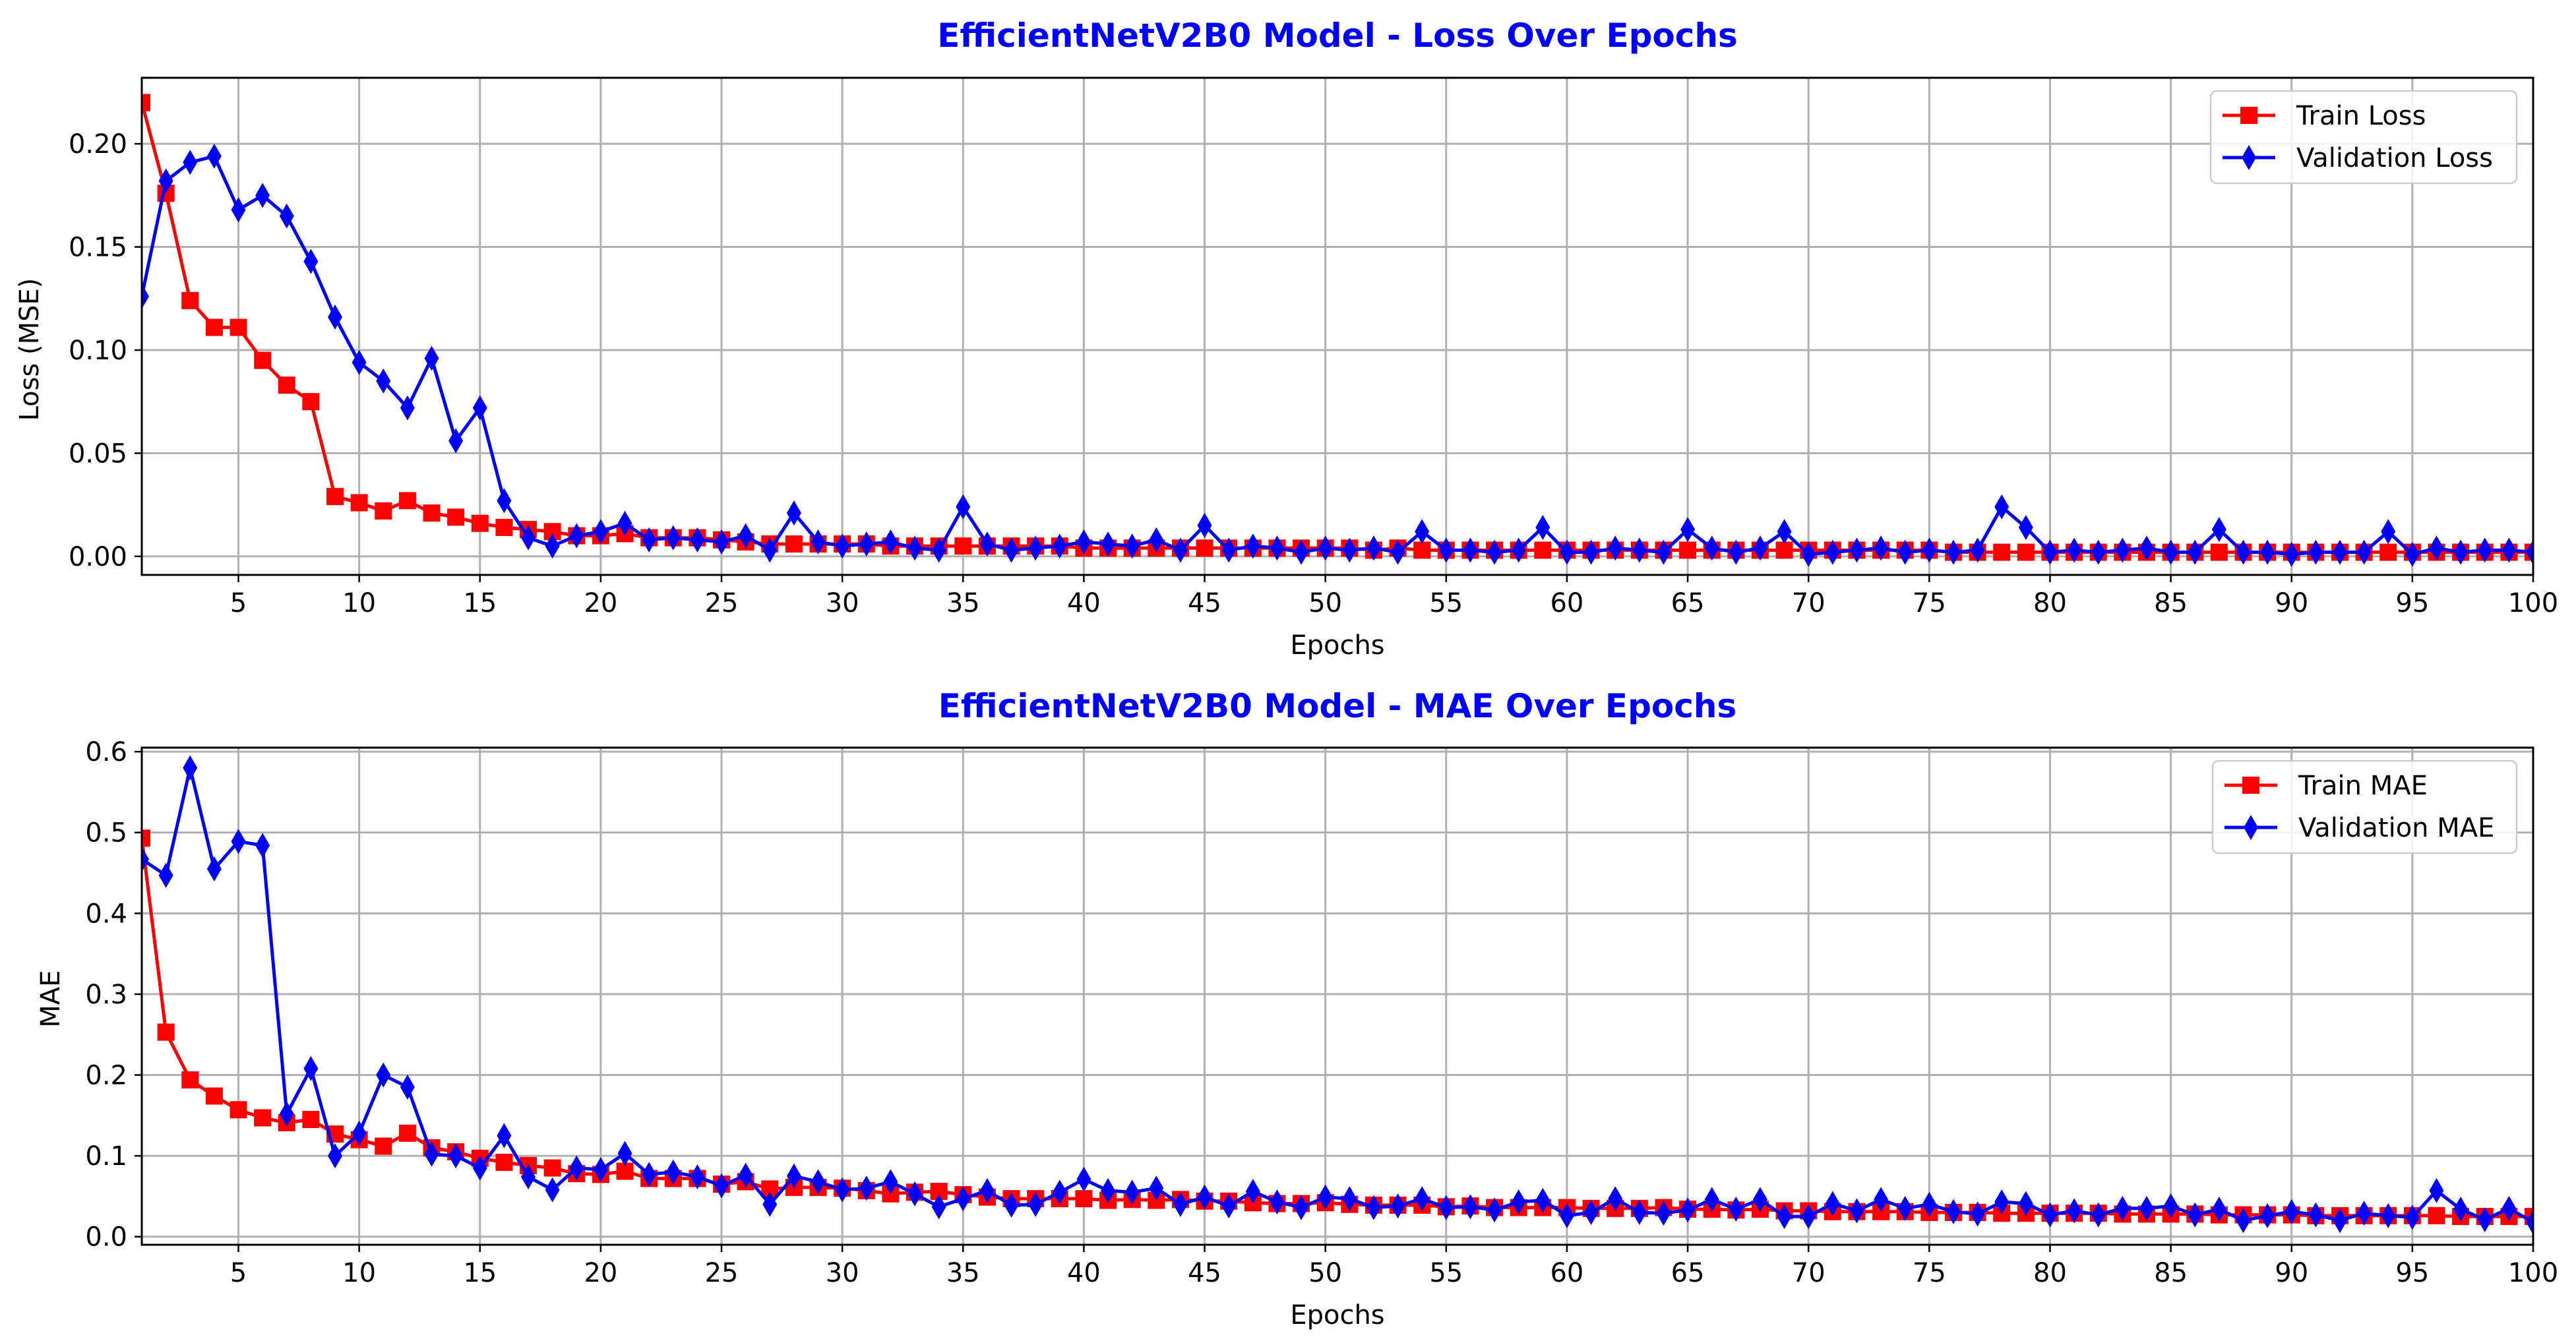 This screenshot has width=2576, height=1343. I want to click on x-tick-label: 15, so click(480, 603).